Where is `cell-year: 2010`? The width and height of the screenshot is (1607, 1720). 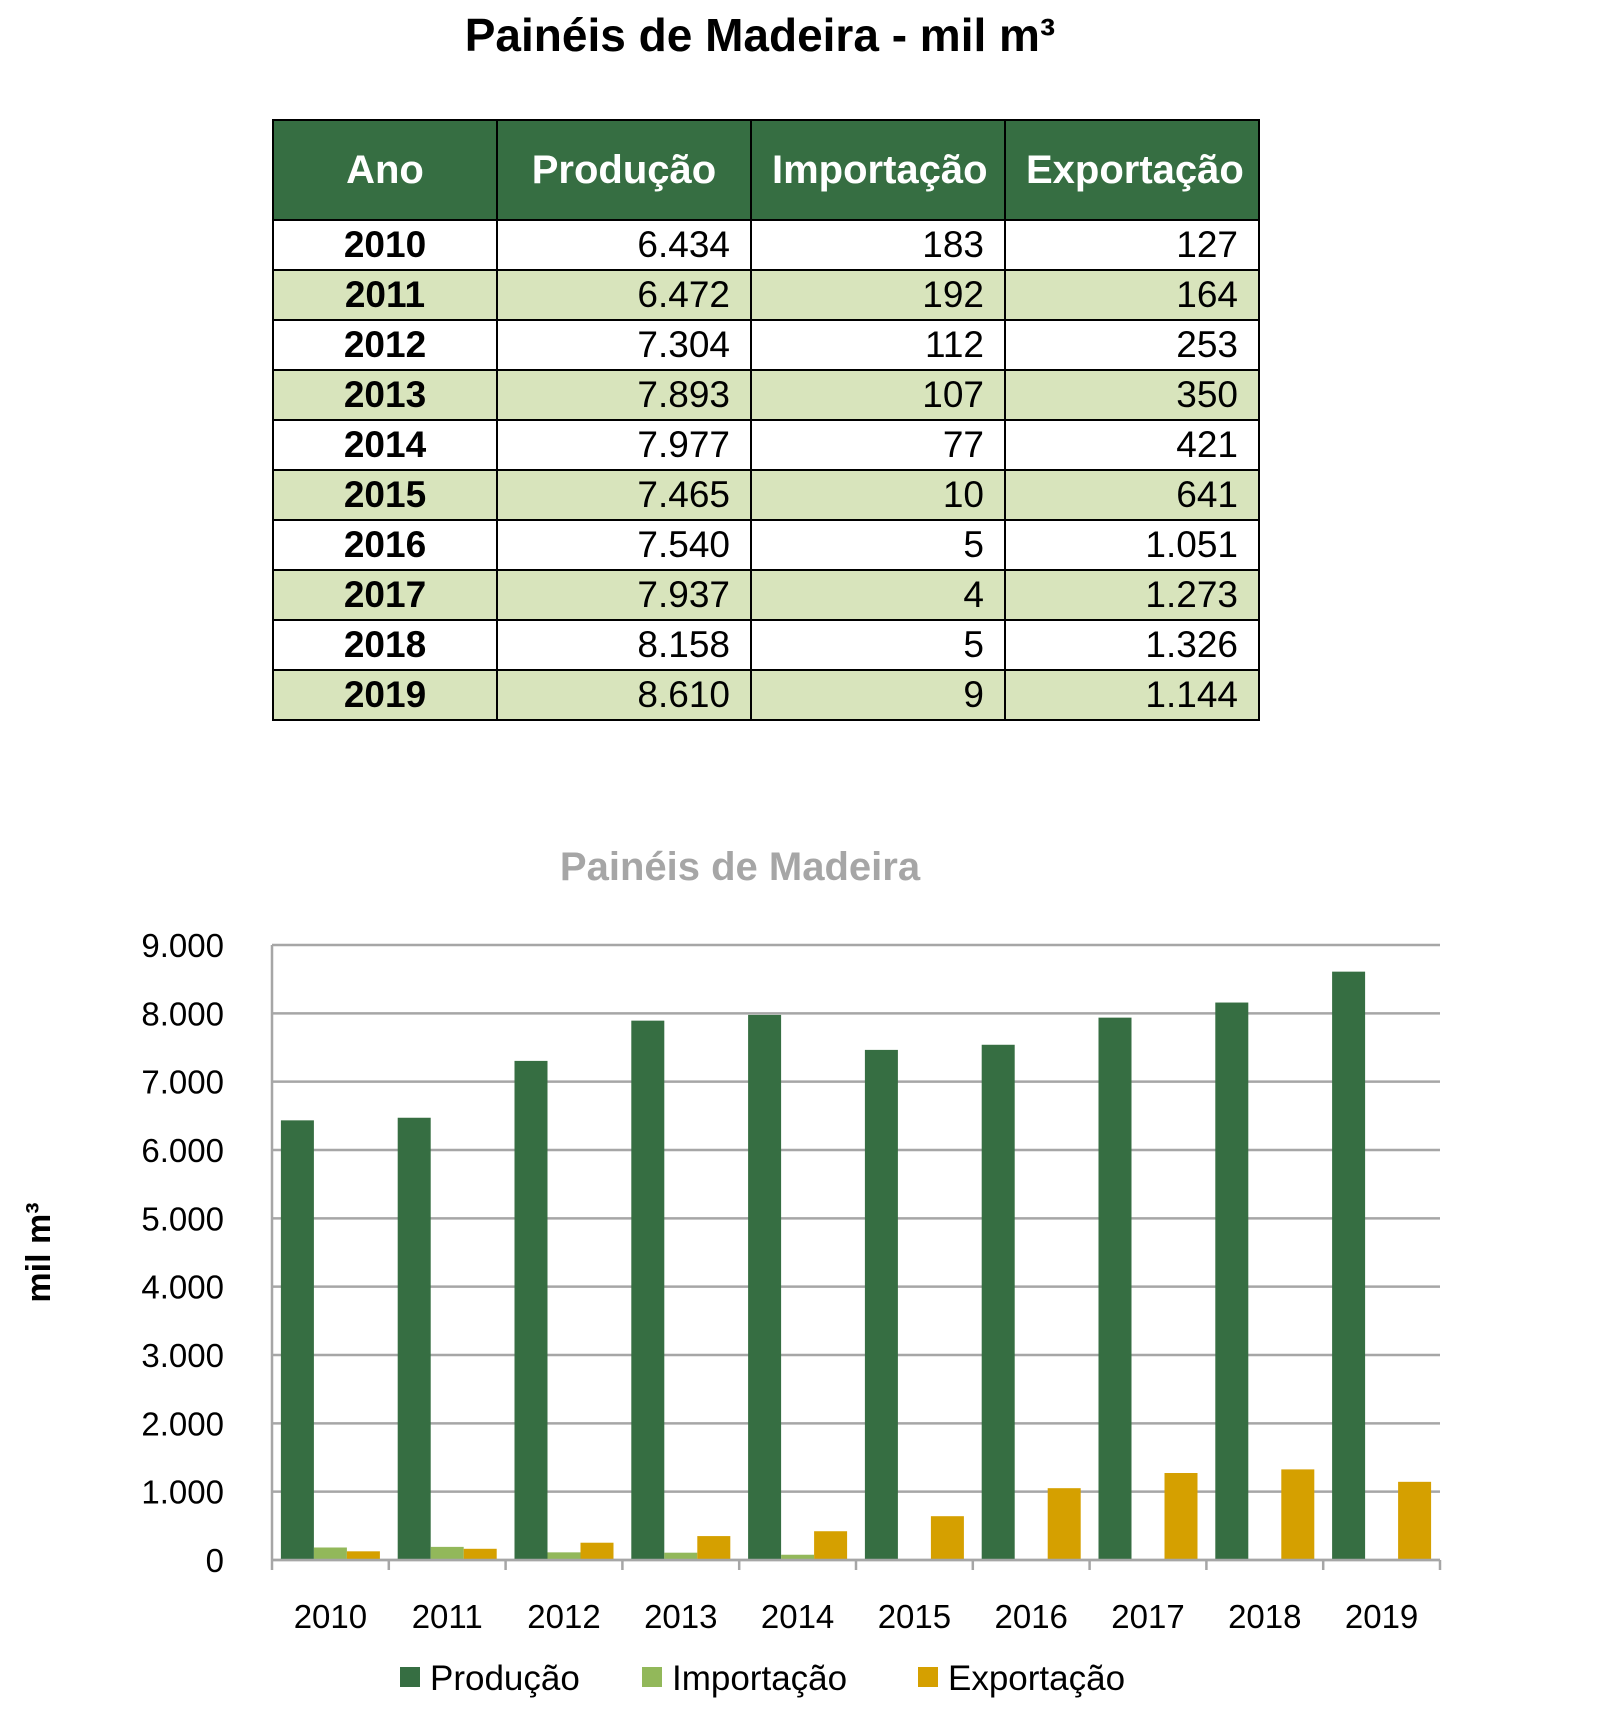 cell-year: 2010 is located at coordinates (385, 245).